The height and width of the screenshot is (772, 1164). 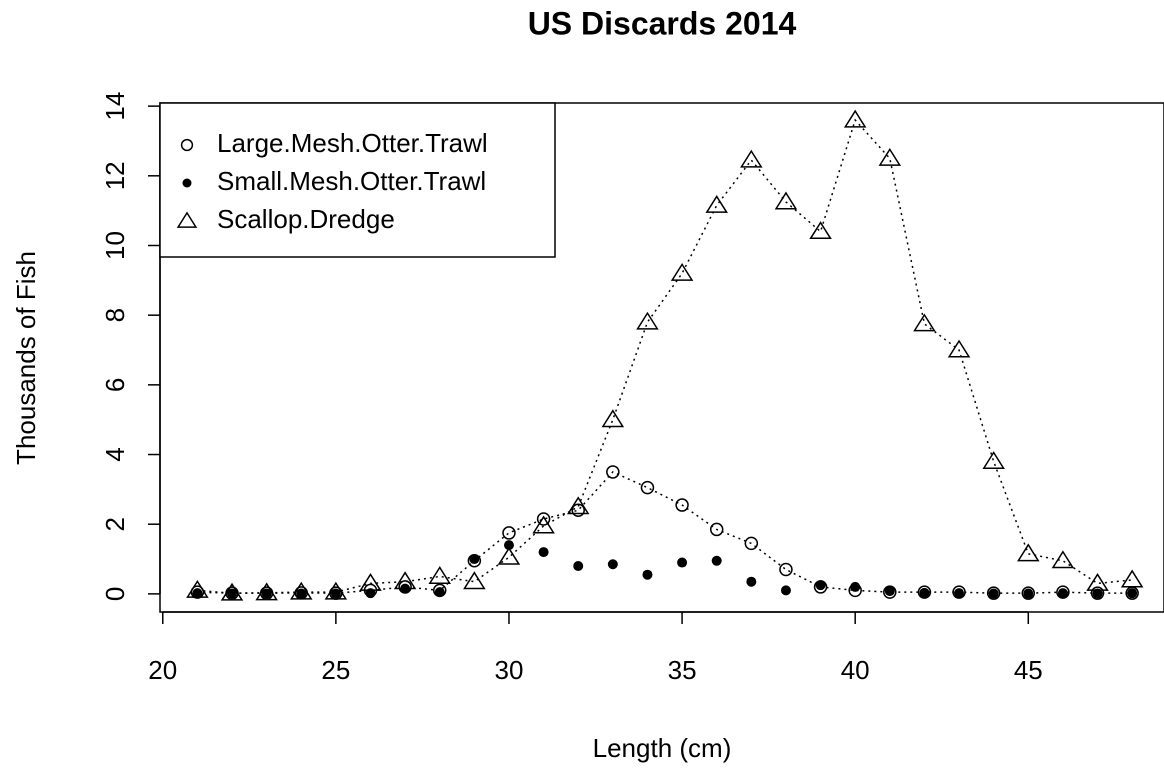 What do you see at coordinates (662, 748) in the screenshot?
I see `x-axis-label: Length (cm)` at bounding box center [662, 748].